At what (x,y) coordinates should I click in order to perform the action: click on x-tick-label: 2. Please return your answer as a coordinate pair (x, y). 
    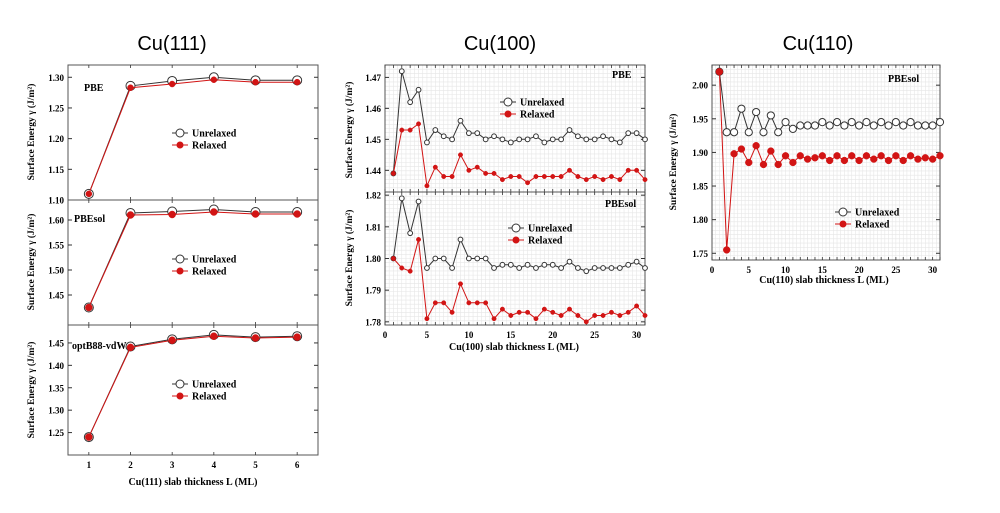
    Looking at the image, I should click on (130, 465).